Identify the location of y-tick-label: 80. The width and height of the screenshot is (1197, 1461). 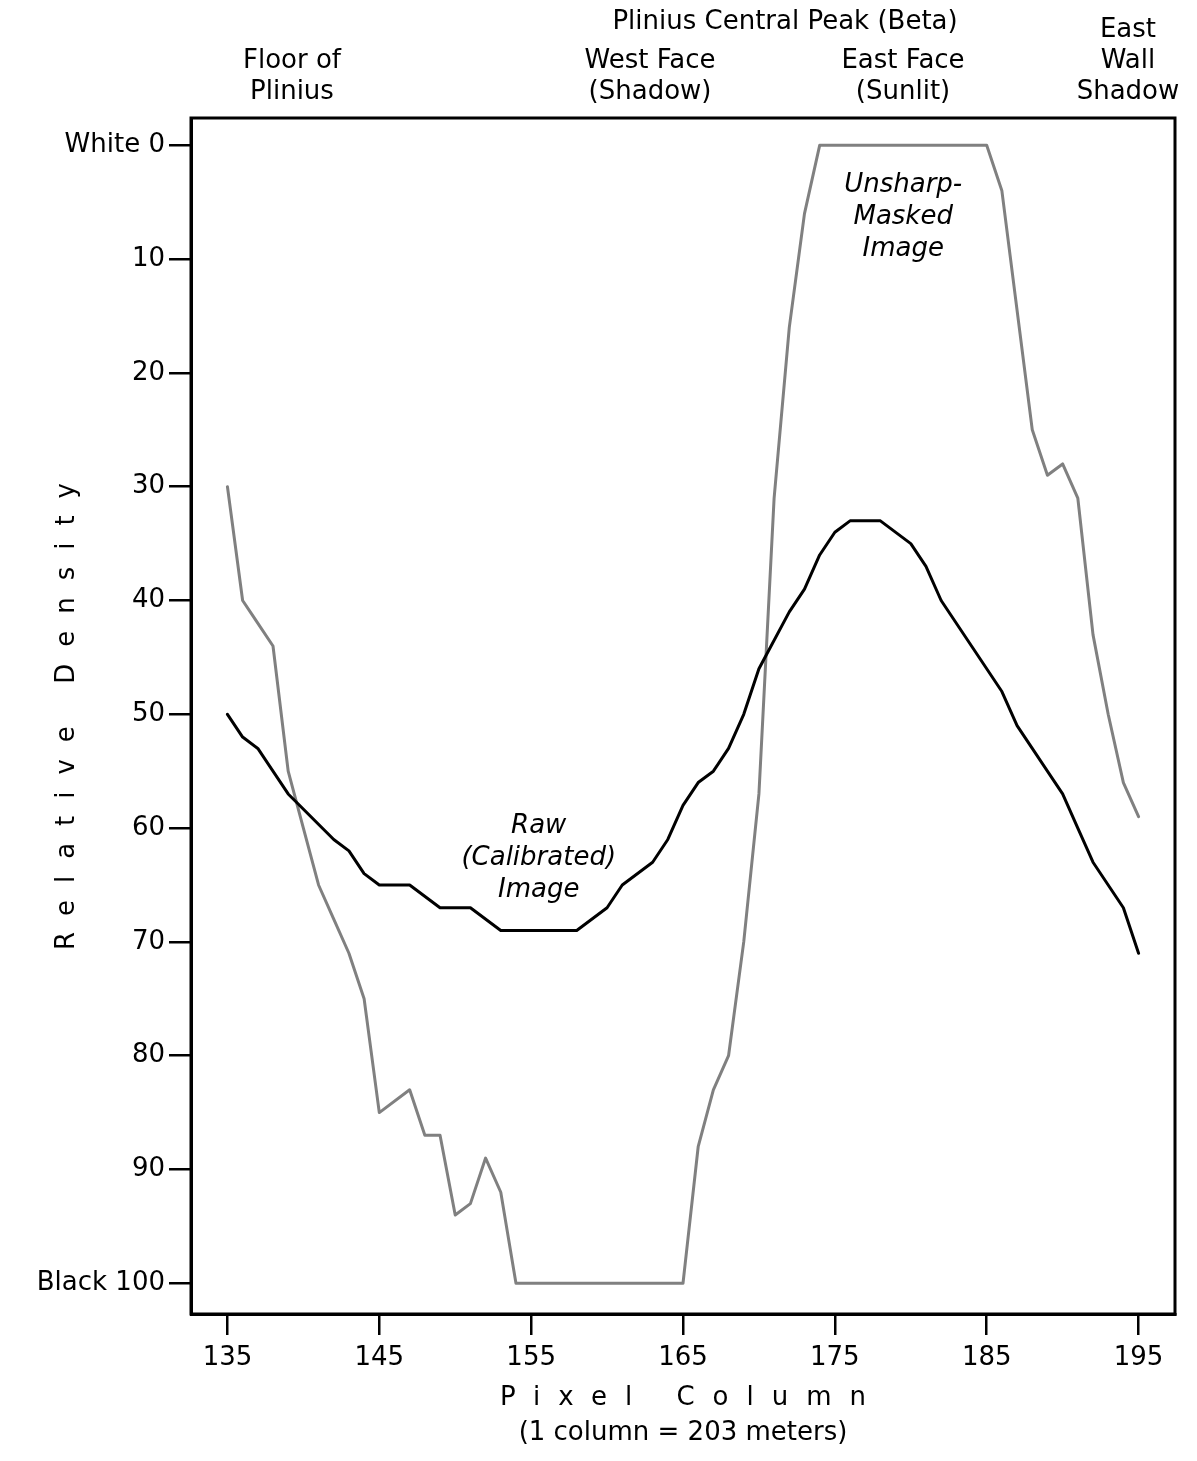
(148, 1053).